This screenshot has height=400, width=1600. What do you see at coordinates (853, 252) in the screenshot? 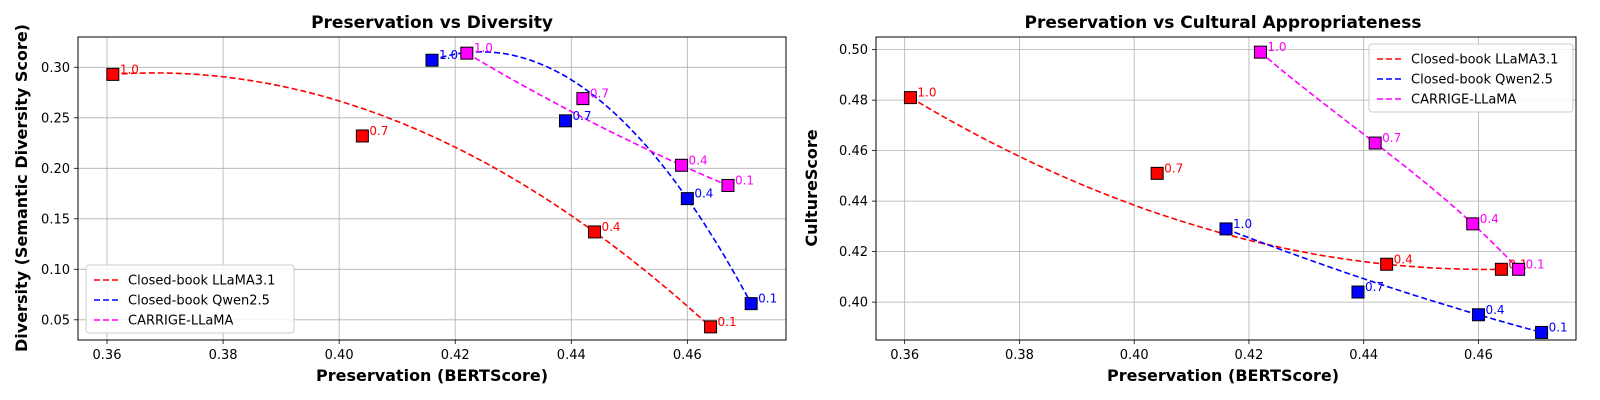
I see `y-tick-label: 0.42` at bounding box center [853, 252].